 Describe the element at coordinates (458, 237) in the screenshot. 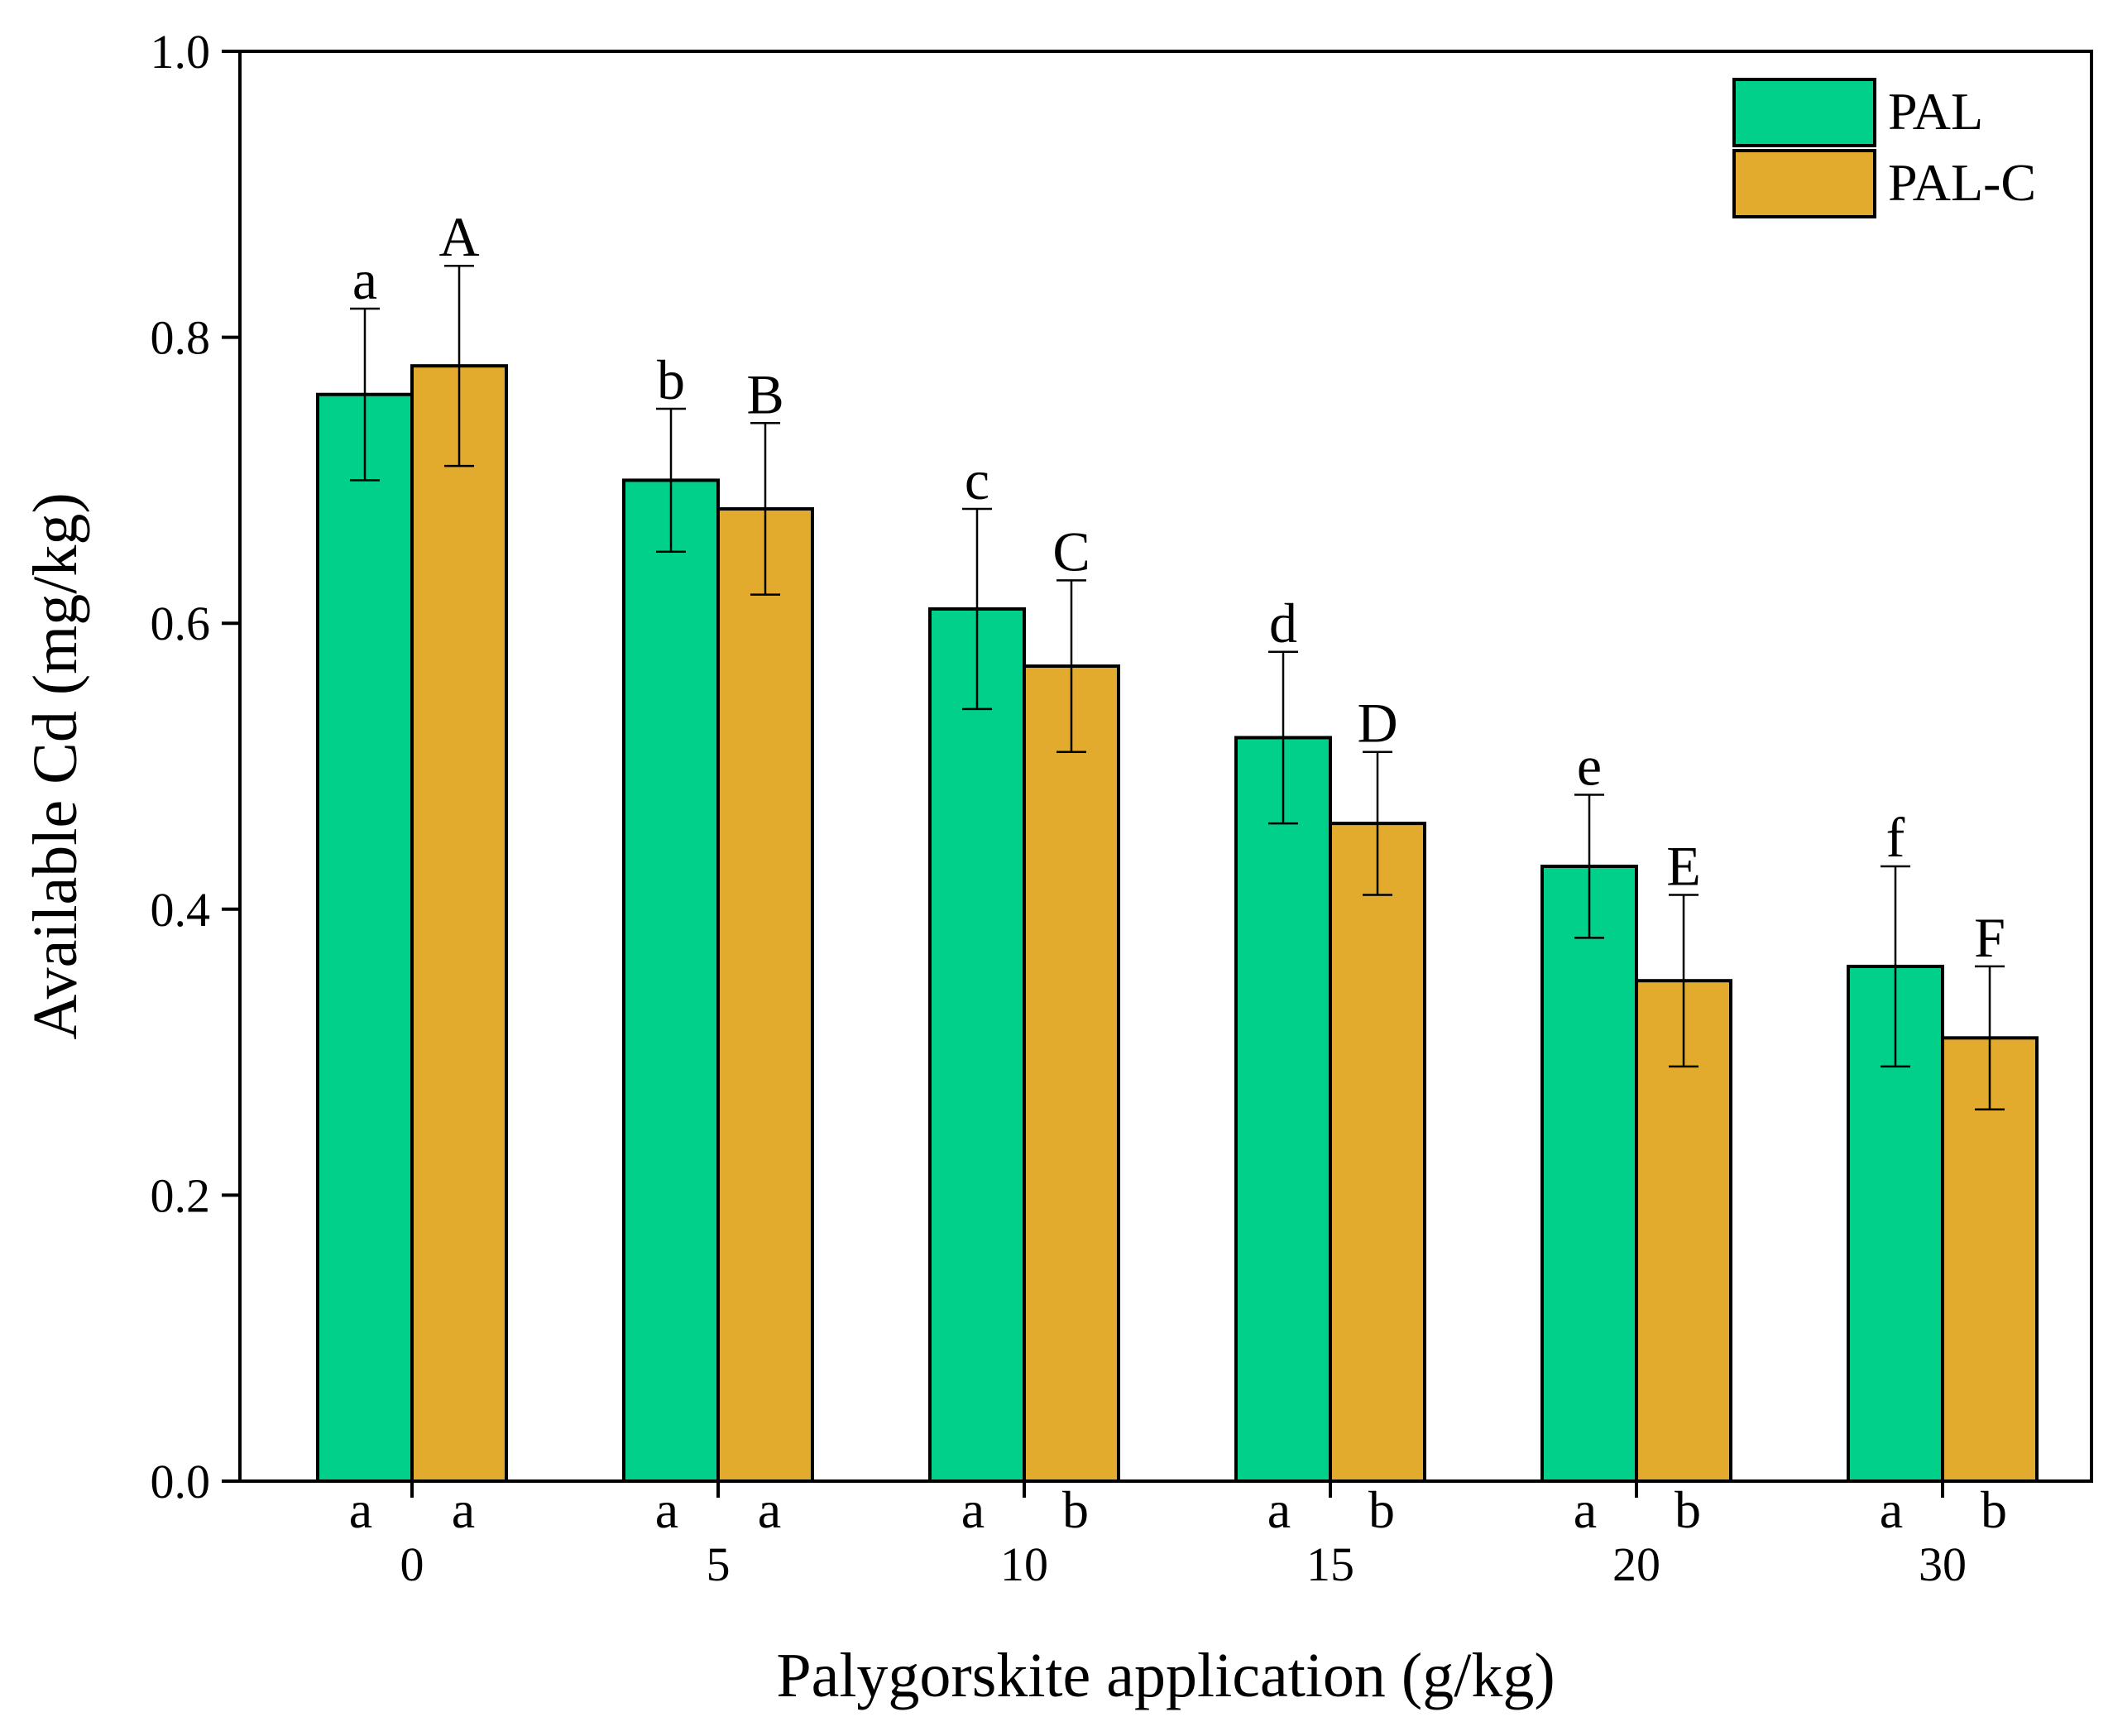

I see `significance-letter-pal-c-0: A` at that location.